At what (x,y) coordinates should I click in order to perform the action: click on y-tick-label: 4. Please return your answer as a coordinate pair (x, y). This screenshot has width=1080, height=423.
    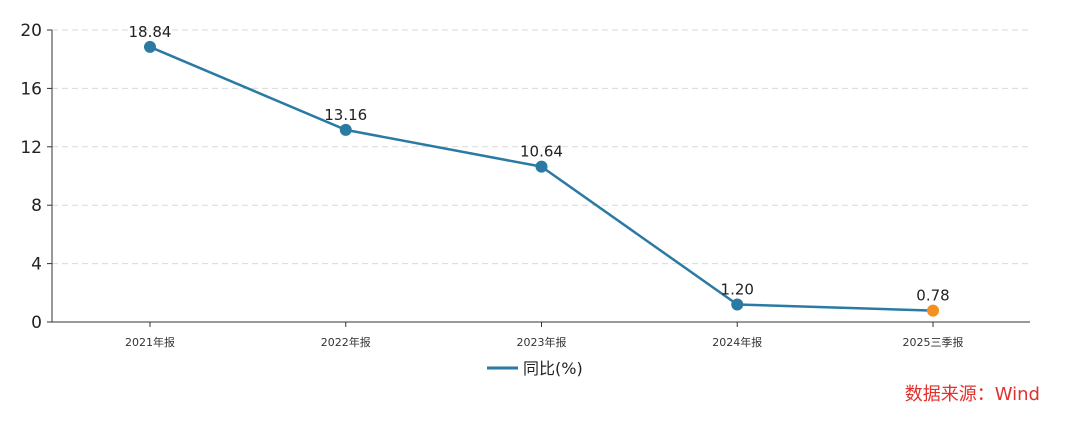
    Looking at the image, I should click on (36, 265).